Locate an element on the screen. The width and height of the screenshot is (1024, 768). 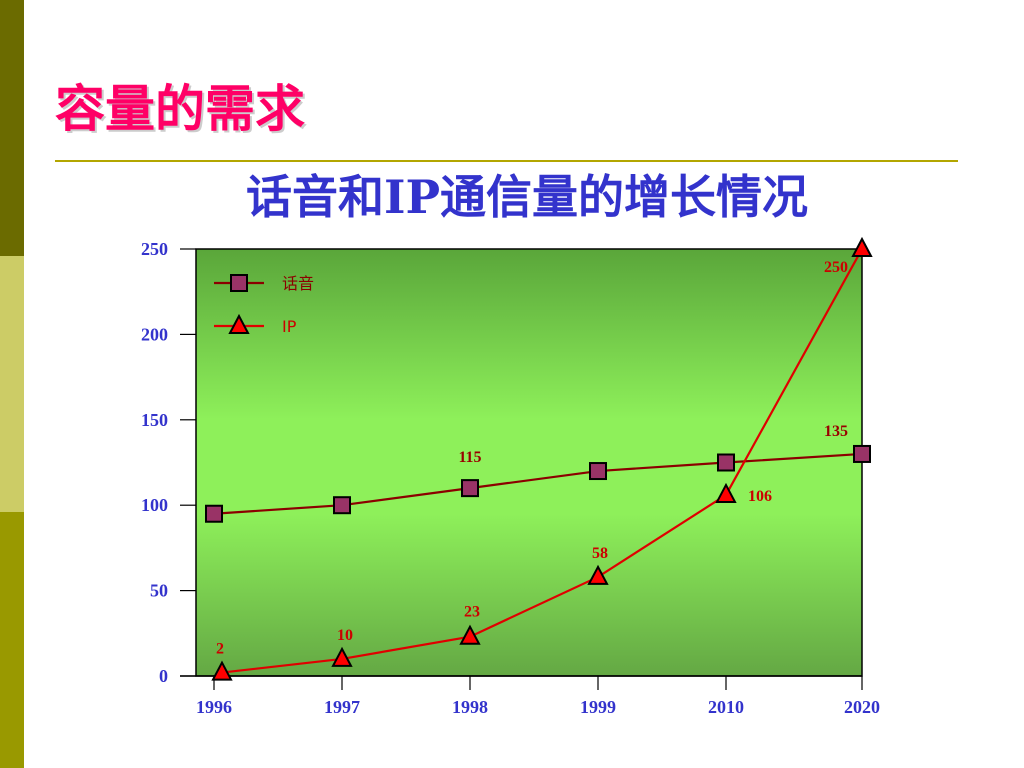
sidebar-band-bottom is located at coordinates (12, 640).